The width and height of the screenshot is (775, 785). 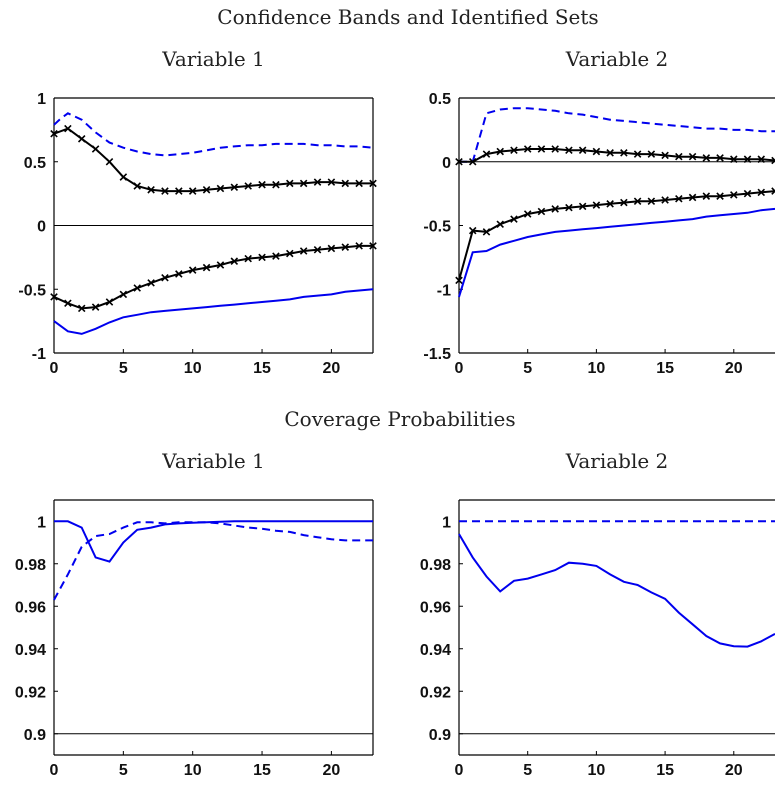 What do you see at coordinates (30, 692) in the screenshot?
I see `y-tick-label: 0.92` at bounding box center [30, 692].